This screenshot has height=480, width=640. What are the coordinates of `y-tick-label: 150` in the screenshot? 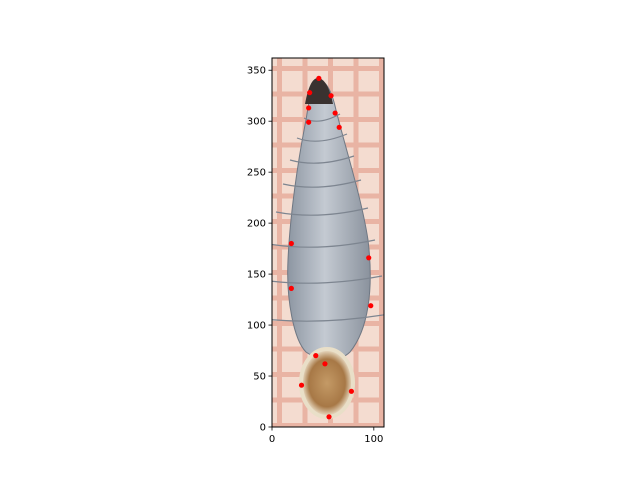 It's located at (256, 275).